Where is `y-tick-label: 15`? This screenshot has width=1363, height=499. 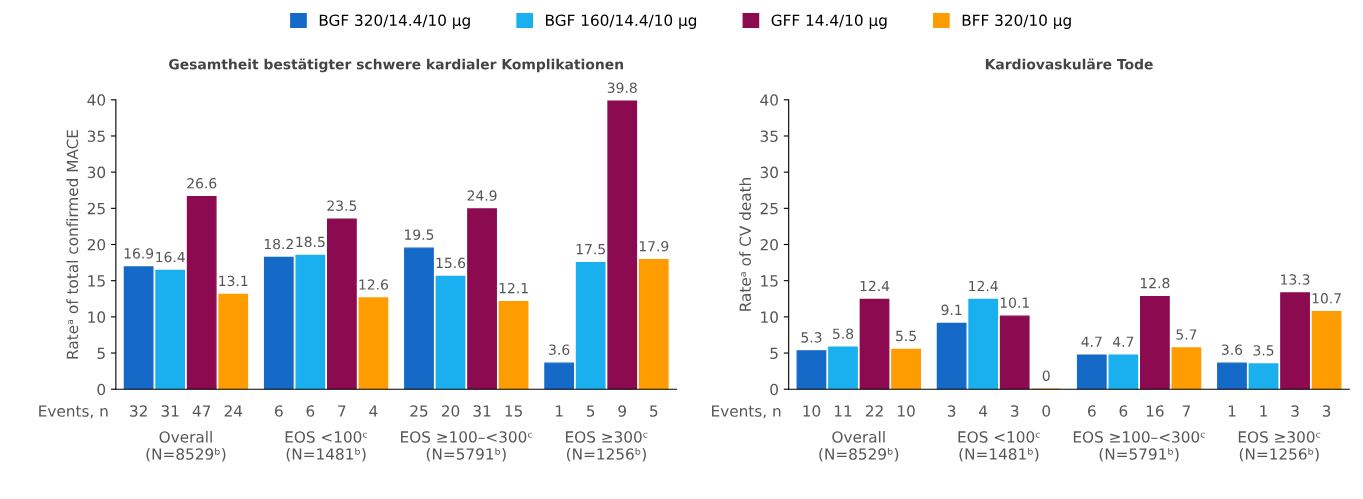
y-tick-label: 15 is located at coordinates (96, 281).